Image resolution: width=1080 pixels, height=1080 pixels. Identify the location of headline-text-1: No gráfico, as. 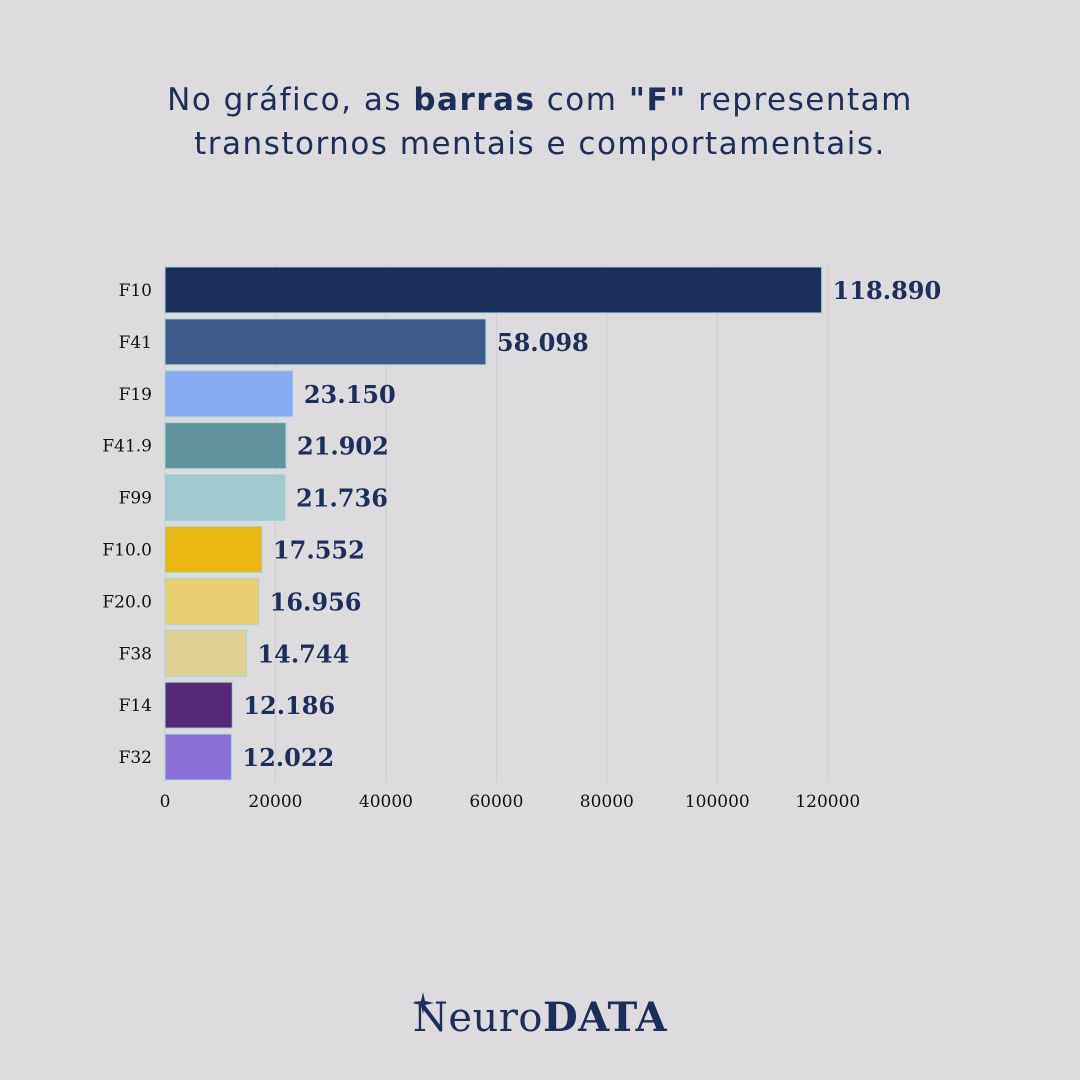
(290, 100).